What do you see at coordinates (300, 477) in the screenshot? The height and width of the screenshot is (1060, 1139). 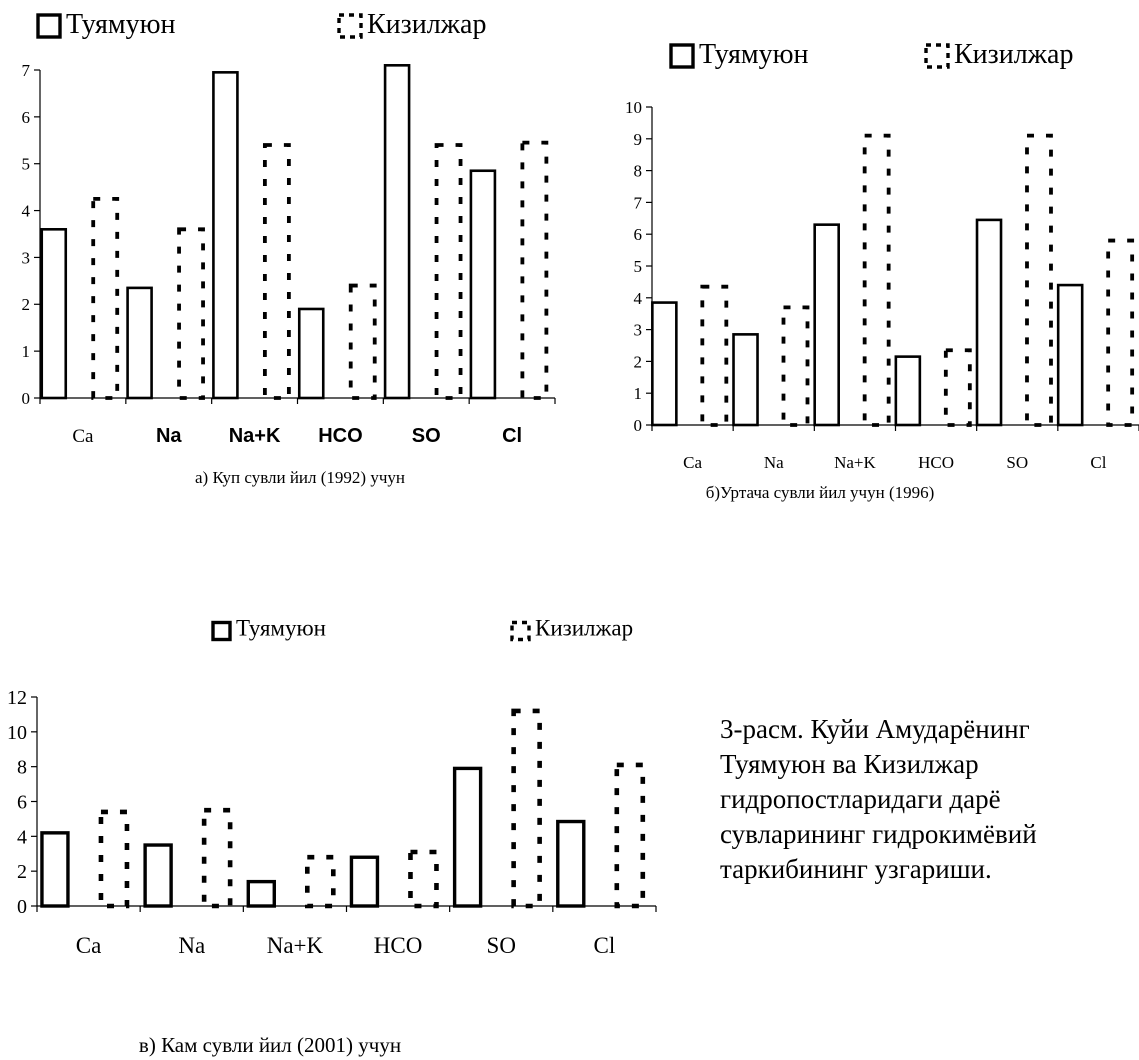 I see `chart-caption: а) Куп сувли йил (1992) учун` at bounding box center [300, 477].